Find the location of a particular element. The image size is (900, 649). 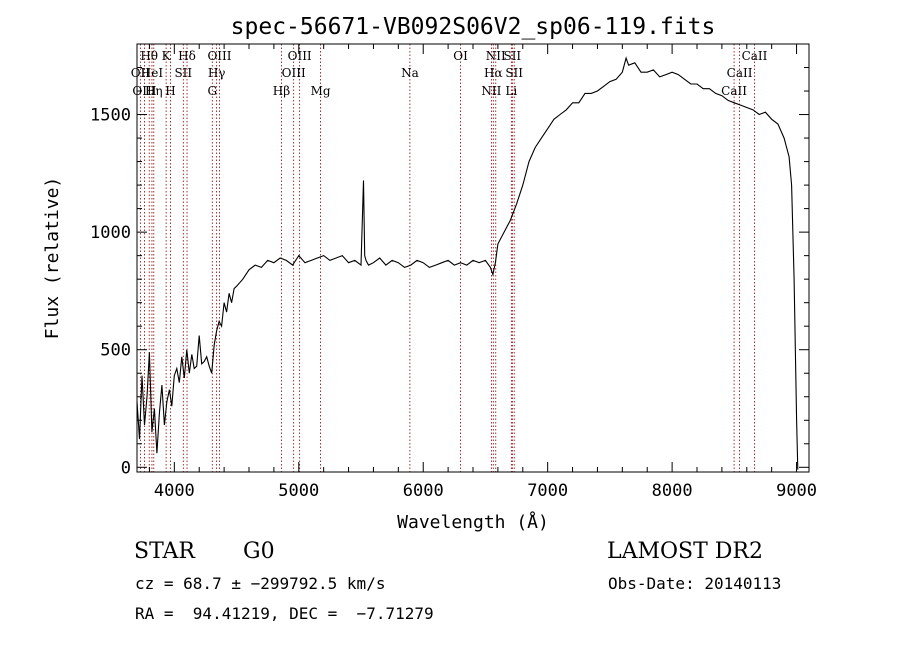

line-label: Hγ is located at coordinates (217, 73).